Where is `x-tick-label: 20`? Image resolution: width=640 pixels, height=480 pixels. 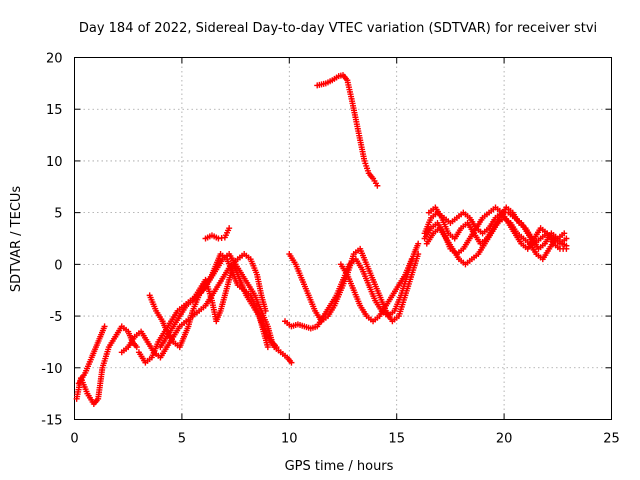 x-tick-label: 20 is located at coordinates (504, 439).